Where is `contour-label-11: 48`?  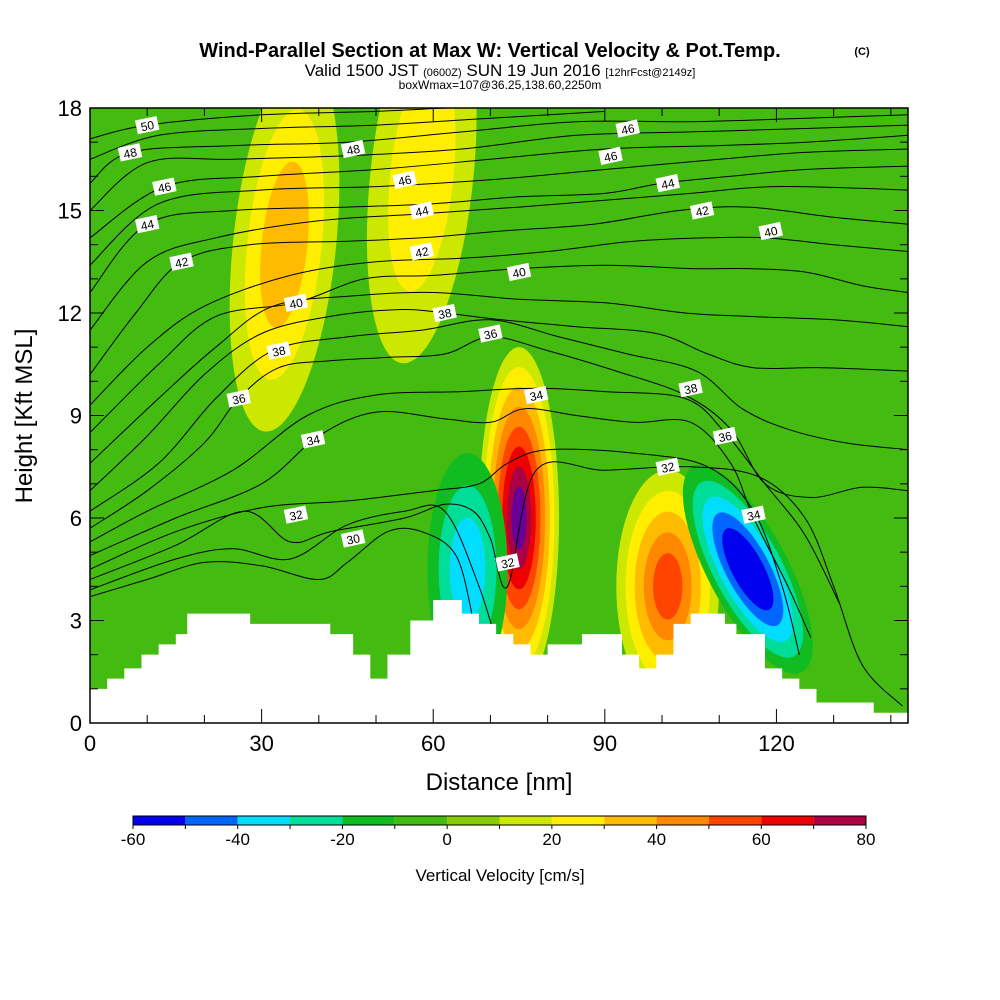 contour-label-11: 48 is located at coordinates (353, 149).